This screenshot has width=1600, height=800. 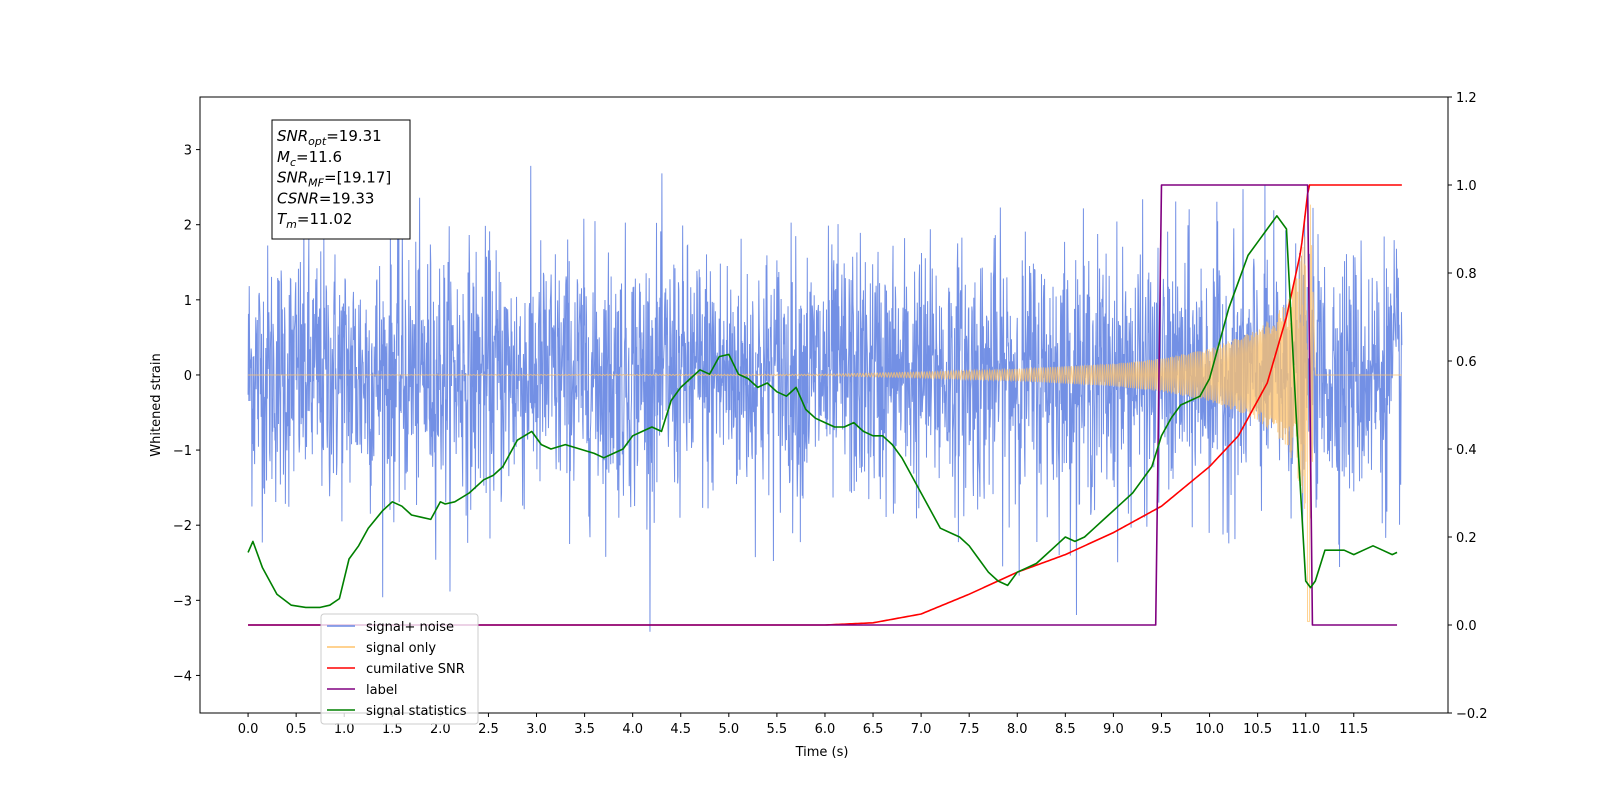 I want to click on y-tick-label: −4, so click(x=182, y=676).